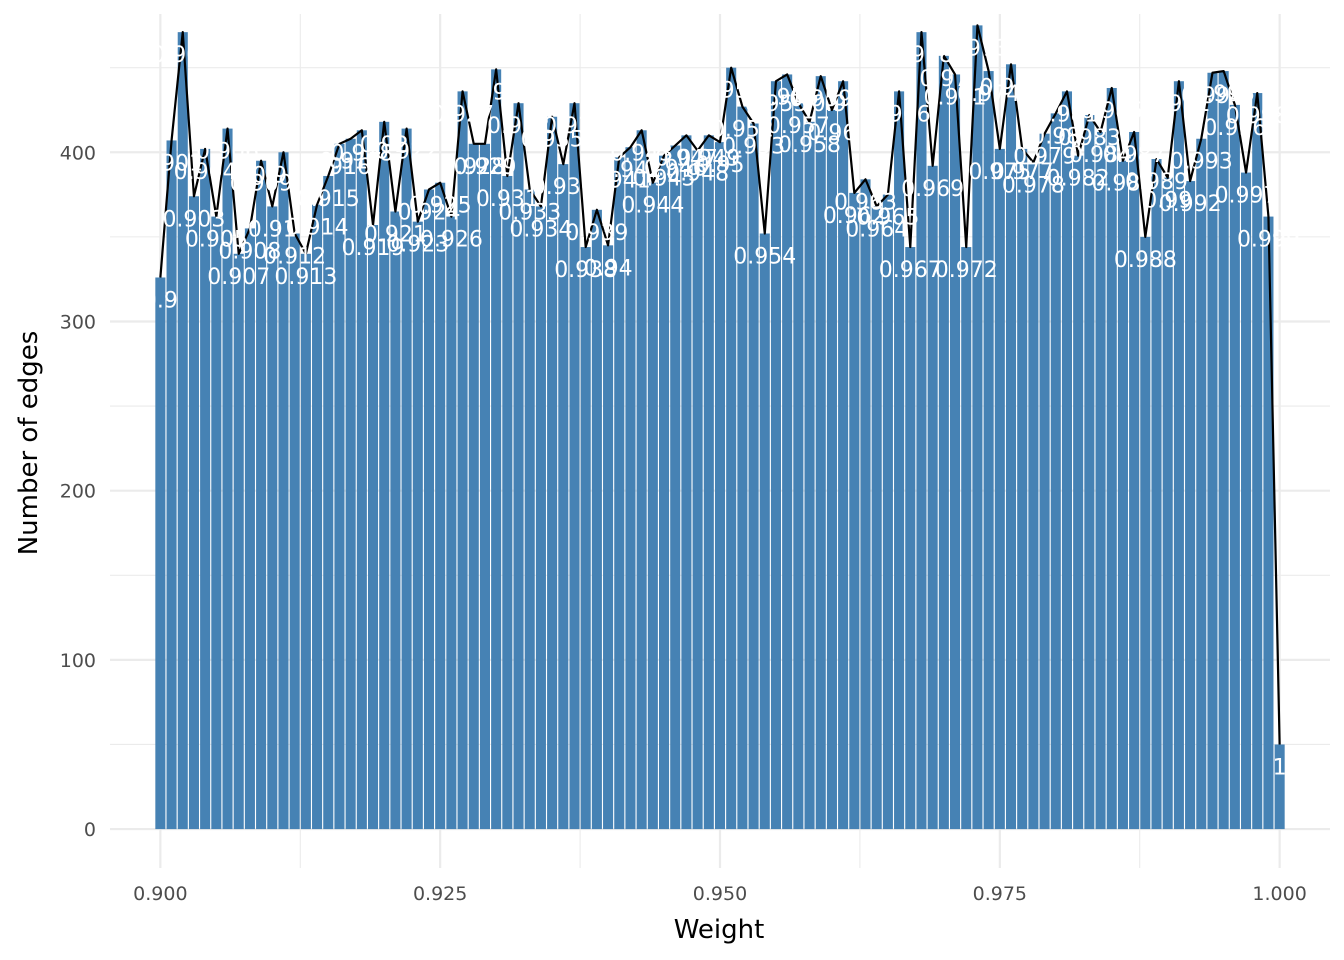 The width and height of the screenshot is (1344, 960). Describe the element at coordinates (731, 91) in the screenshot. I see `bar-label: 0.951` at that location.